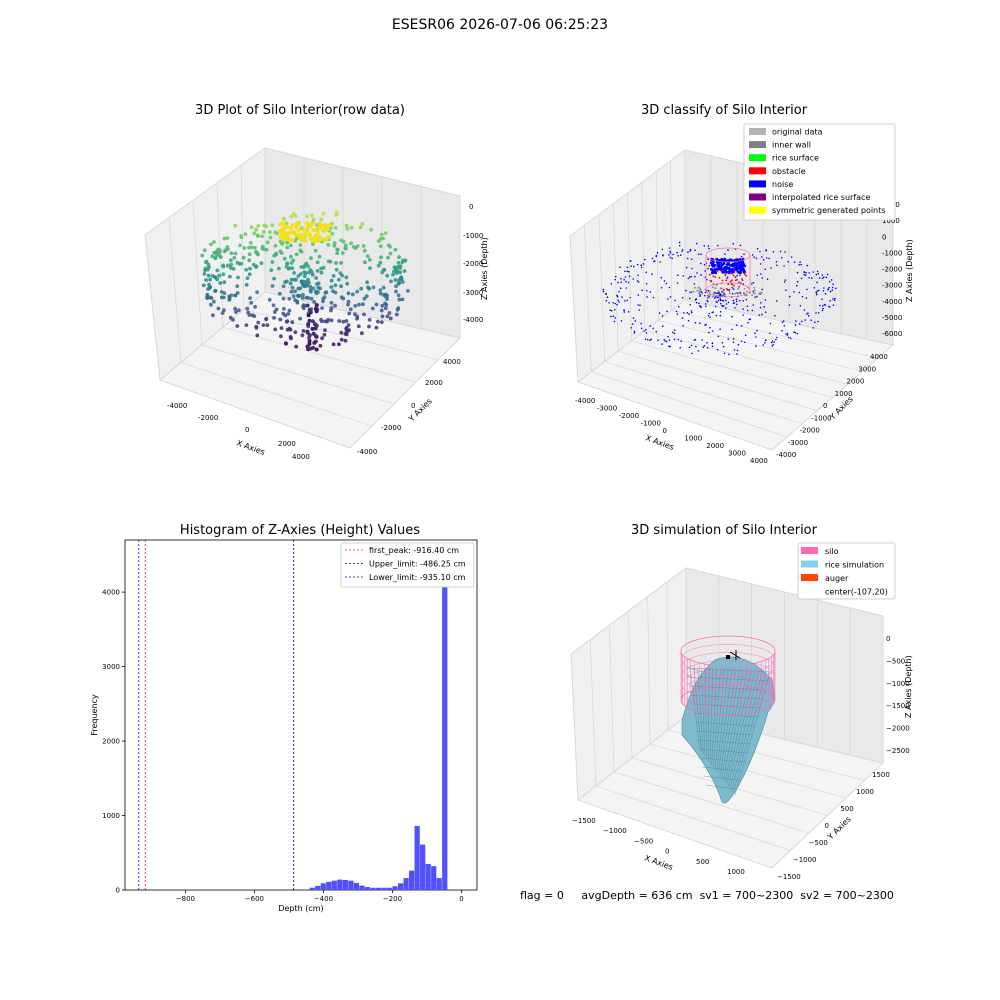 The height and width of the screenshot is (1000, 1000). Describe the element at coordinates (111, 742) in the screenshot. I see `histogram-ytick: 2000` at that location.